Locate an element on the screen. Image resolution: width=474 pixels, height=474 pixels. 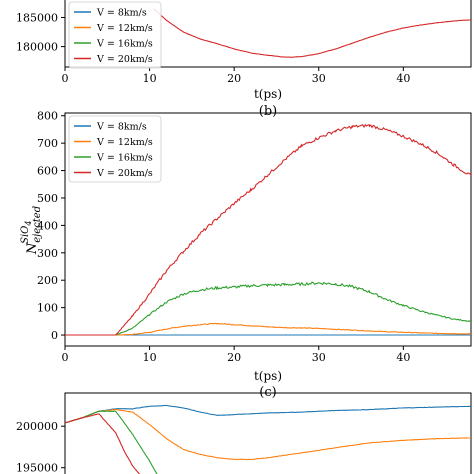
top-x-tick-label-1: 10 is located at coordinates (150, 78).